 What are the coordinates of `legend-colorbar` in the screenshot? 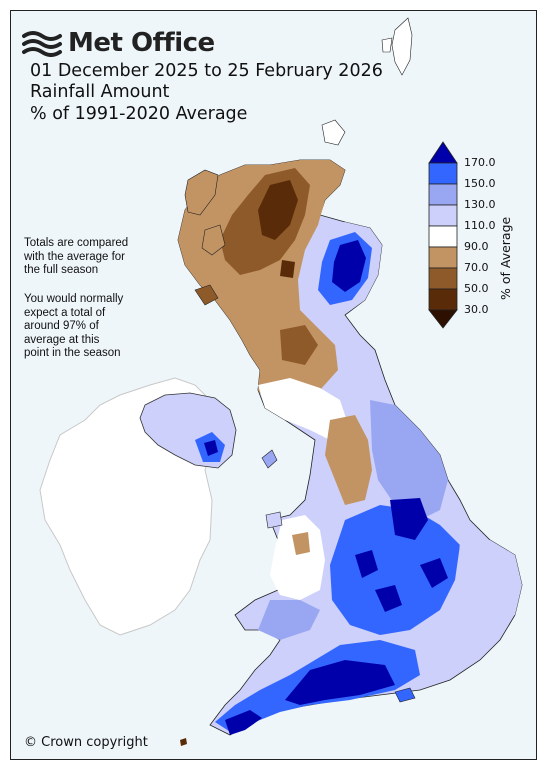 It's located at (443, 235).